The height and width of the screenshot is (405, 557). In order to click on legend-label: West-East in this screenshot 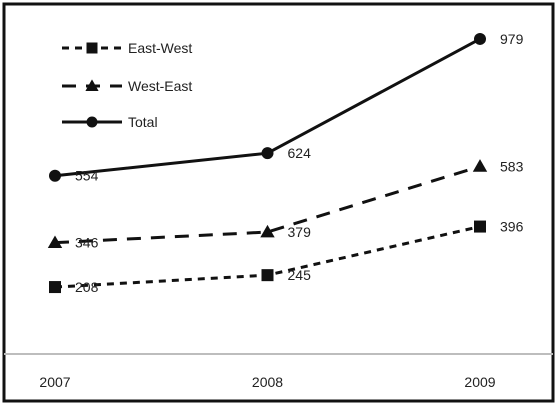, I will do `click(160, 86)`.